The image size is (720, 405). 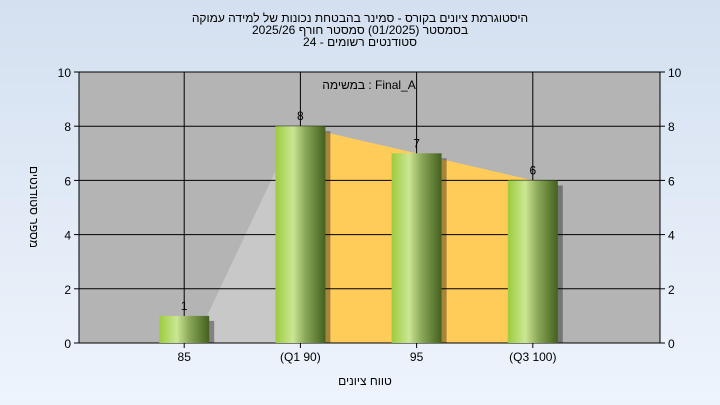 What do you see at coordinates (369, 85) in the screenshot?
I see `legend-label: במשימה : Final_A` at bounding box center [369, 85].